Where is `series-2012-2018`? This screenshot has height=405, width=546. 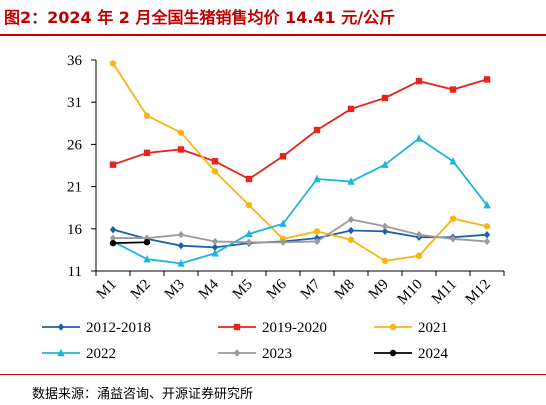 series-2012-2018 is located at coordinates (300, 238).